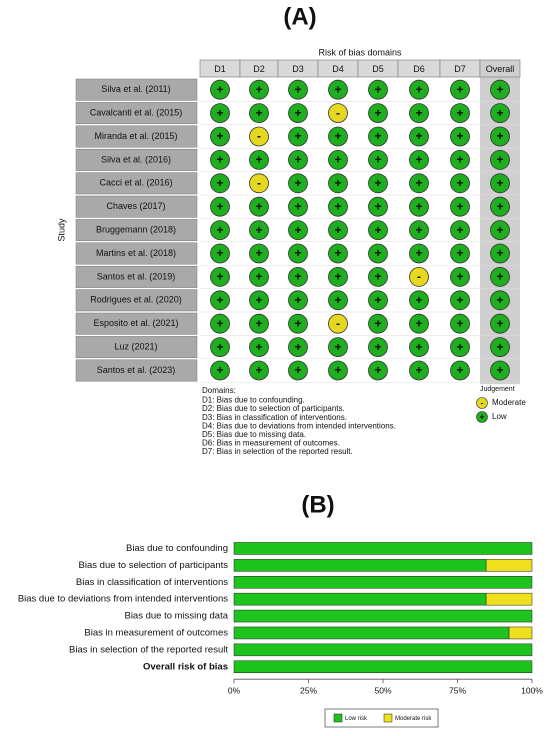 This screenshot has width=550, height=736. Describe the element at coordinates (176, 616) in the screenshot. I see `y-tick-label: Bias due to missing data` at that location.